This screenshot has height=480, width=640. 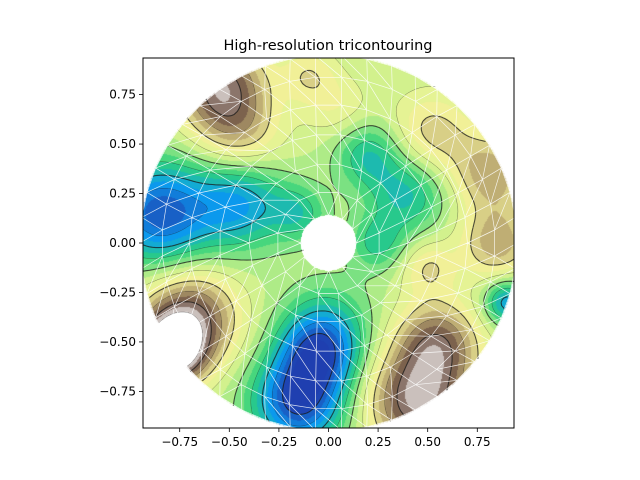 I want to click on y-tick-label: 0.75, so click(x=122, y=95).